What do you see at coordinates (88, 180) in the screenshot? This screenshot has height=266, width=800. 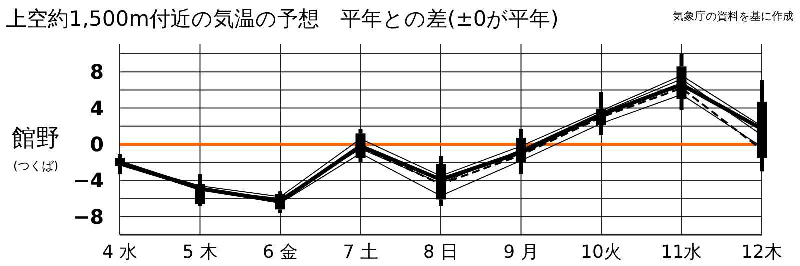 I see `y-tick-label: −4` at bounding box center [88, 180].